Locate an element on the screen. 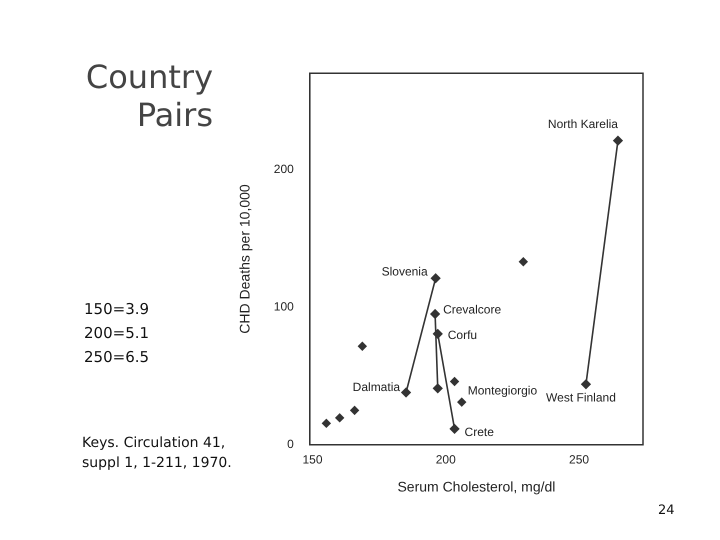 Image resolution: width=720 pixels, height=540 pixels. text: 24 is located at coordinates (666, 510).